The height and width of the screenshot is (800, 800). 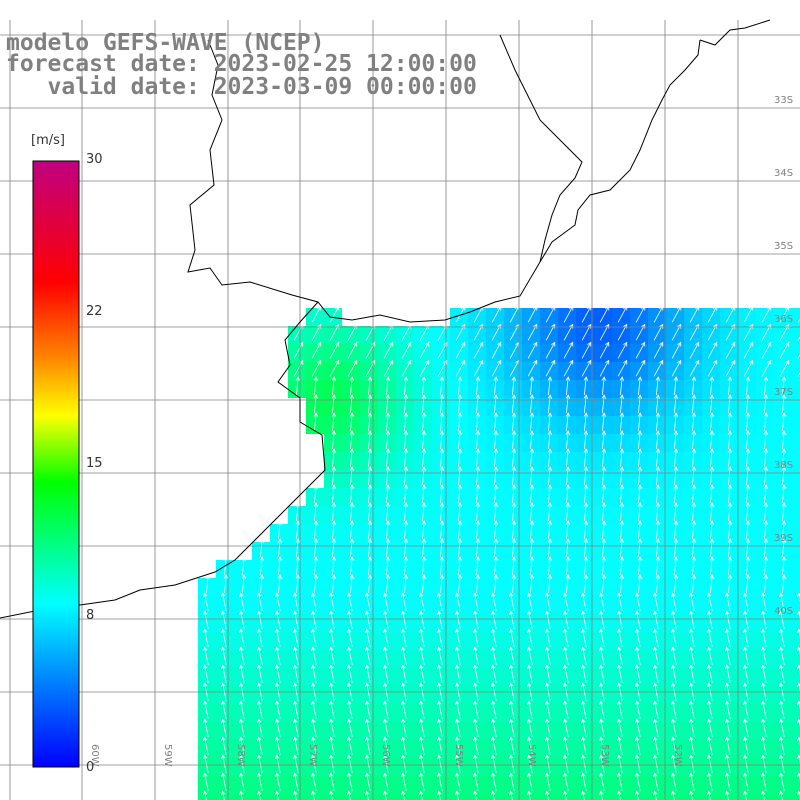 I want to click on lon-label: 53W, so click(x=604, y=755).